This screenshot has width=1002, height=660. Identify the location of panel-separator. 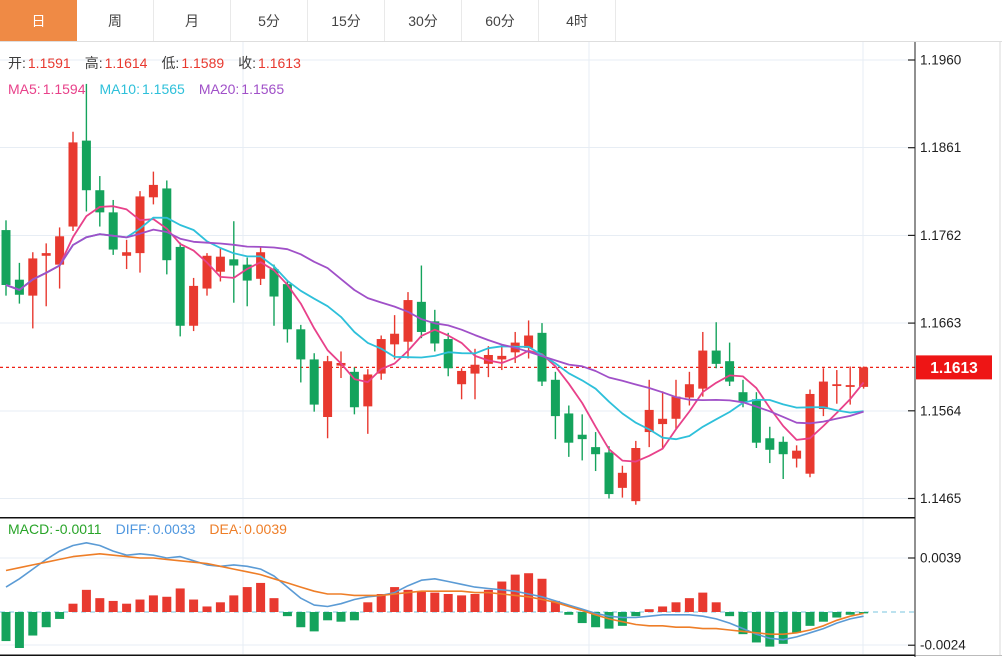
(457, 518).